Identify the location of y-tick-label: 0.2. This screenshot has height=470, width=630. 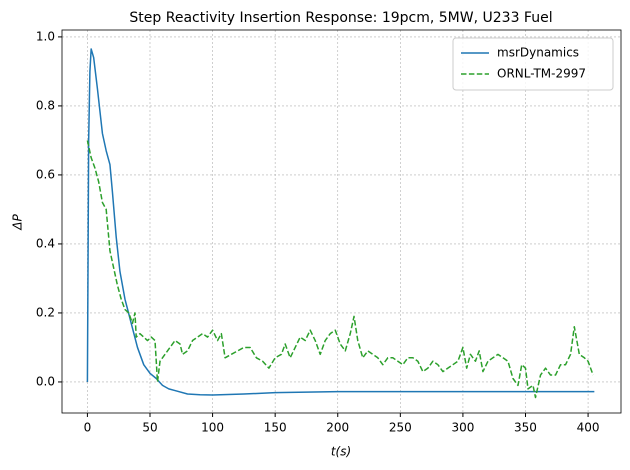
(45, 312).